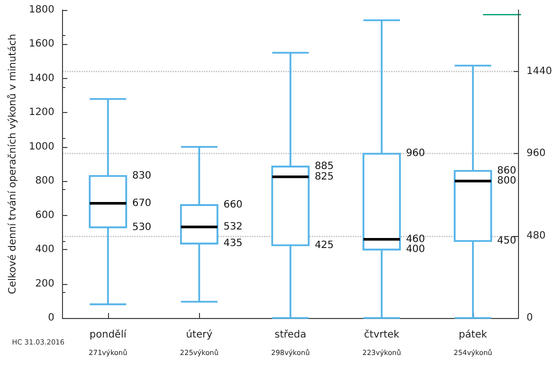  What do you see at coordinates (506, 170) in the screenshot?
I see `annotation: 860` at bounding box center [506, 170].